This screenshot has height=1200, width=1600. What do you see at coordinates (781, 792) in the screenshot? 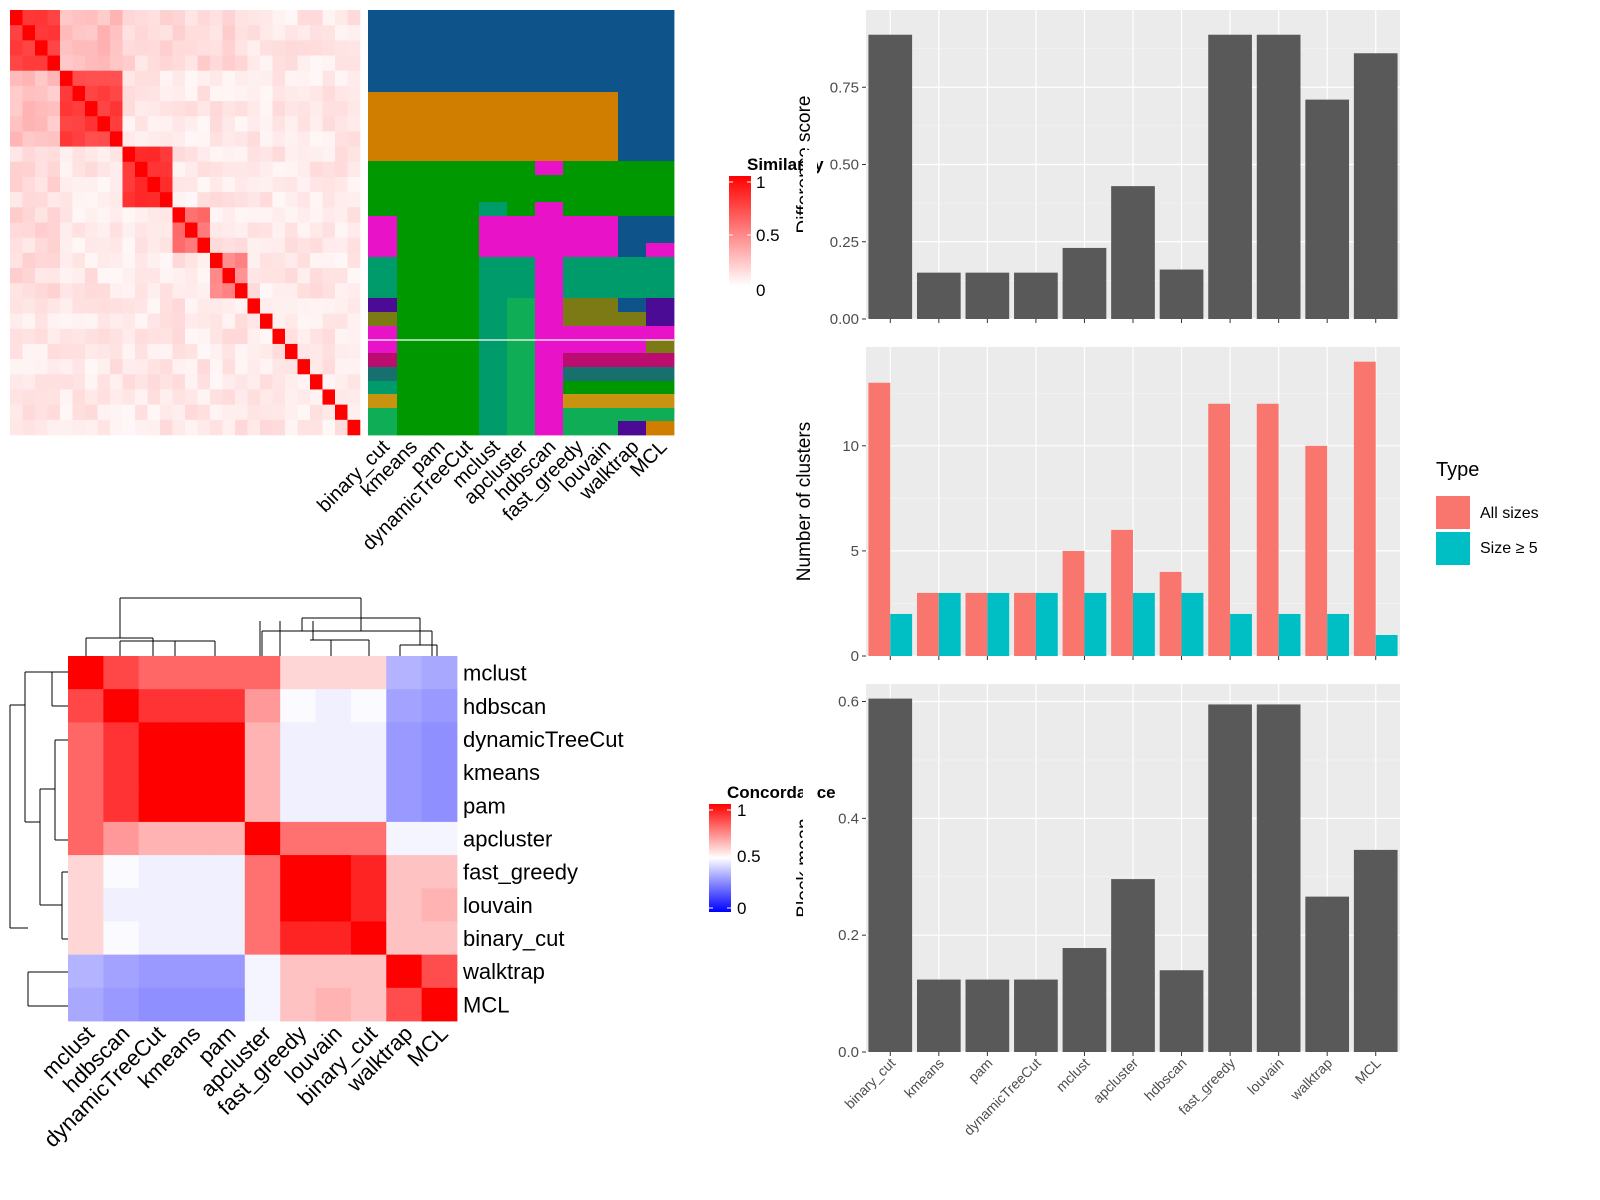
I see `concordance-legend-title: Concordance` at bounding box center [781, 792].